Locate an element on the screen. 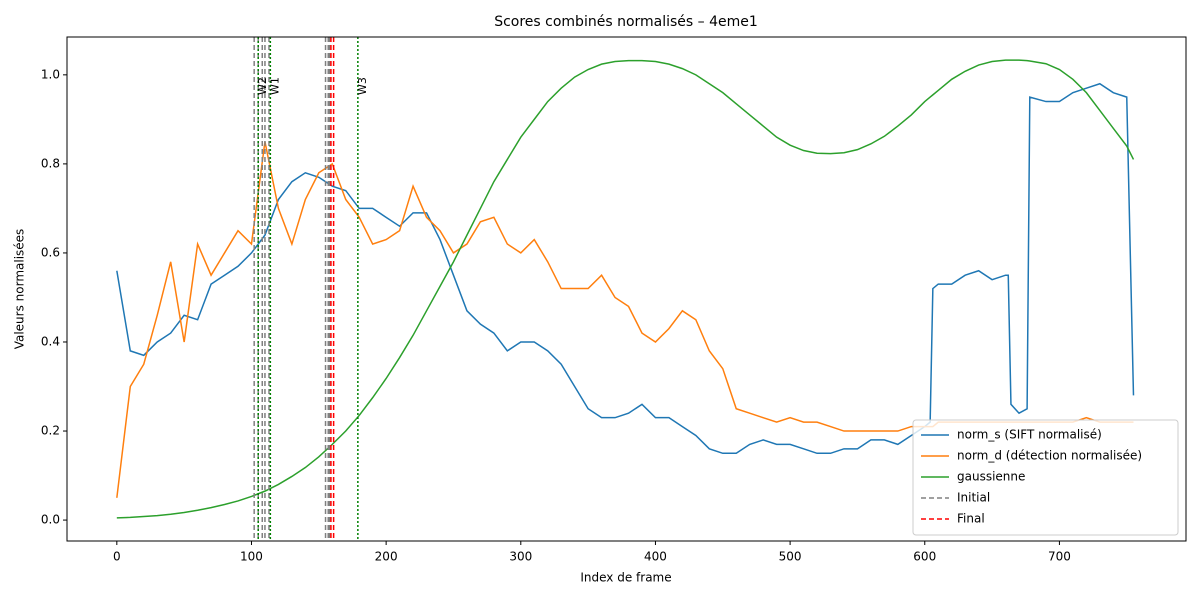 This screenshot has height=600, width=1200. chart-title: Scores combinés normalisés – 4eme1 is located at coordinates (626, 22).